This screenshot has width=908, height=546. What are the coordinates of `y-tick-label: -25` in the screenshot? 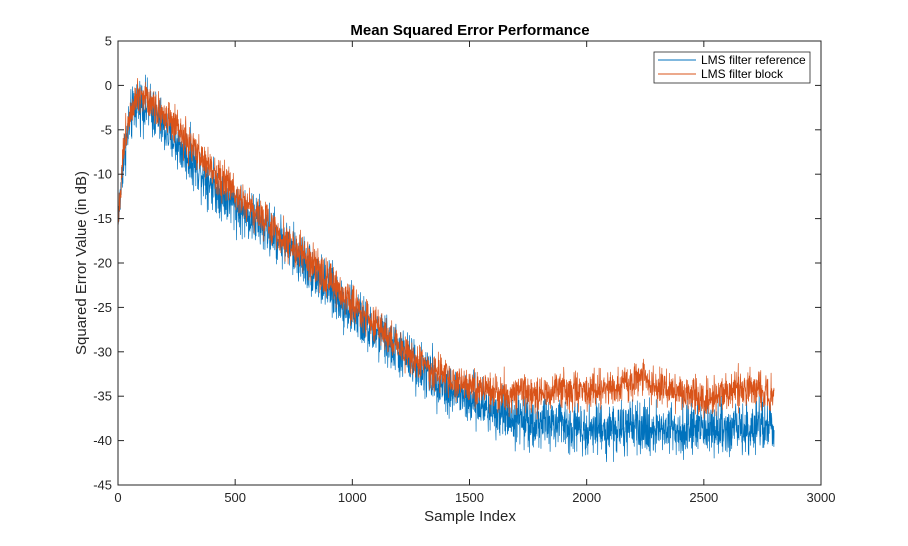 It's located at (102, 307).